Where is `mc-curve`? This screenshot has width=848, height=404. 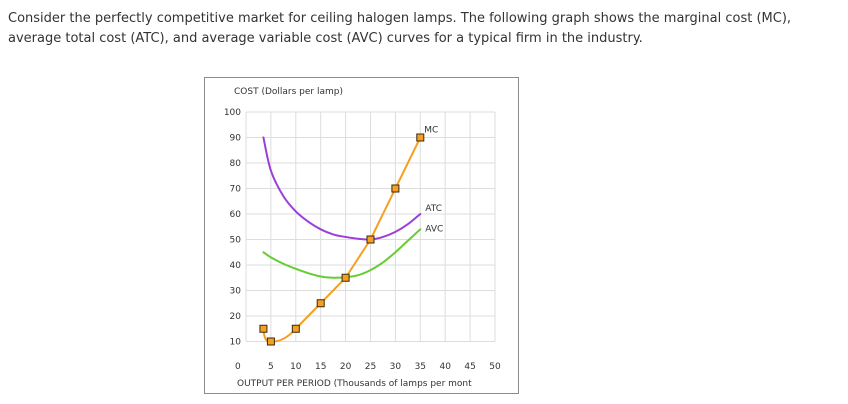 mc-curve is located at coordinates (342, 239).